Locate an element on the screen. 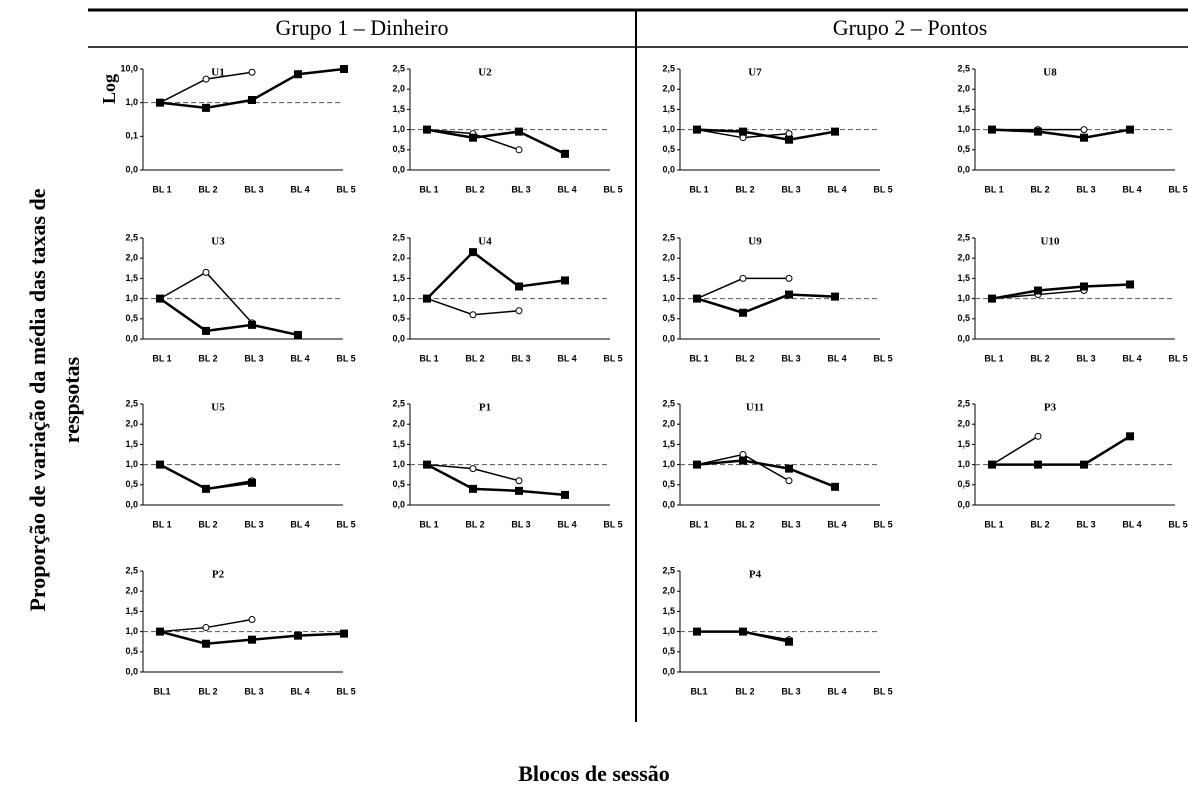  panel-title: P1 is located at coordinates (485, 408).